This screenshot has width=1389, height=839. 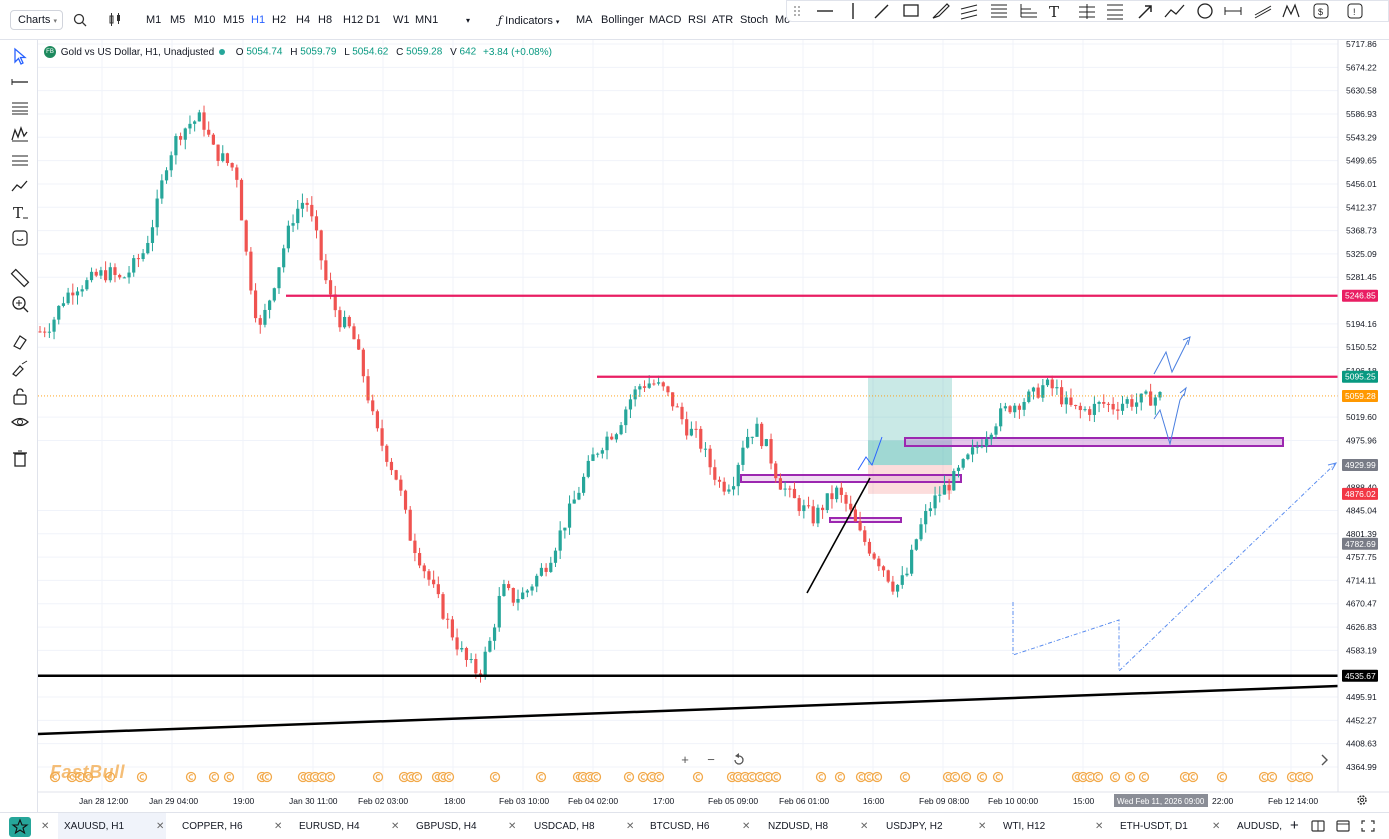 What do you see at coordinates (1168, 826) in the screenshot?
I see `symbol-tab: ETH-USDT, D1 ✕` at bounding box center [1168, 826].